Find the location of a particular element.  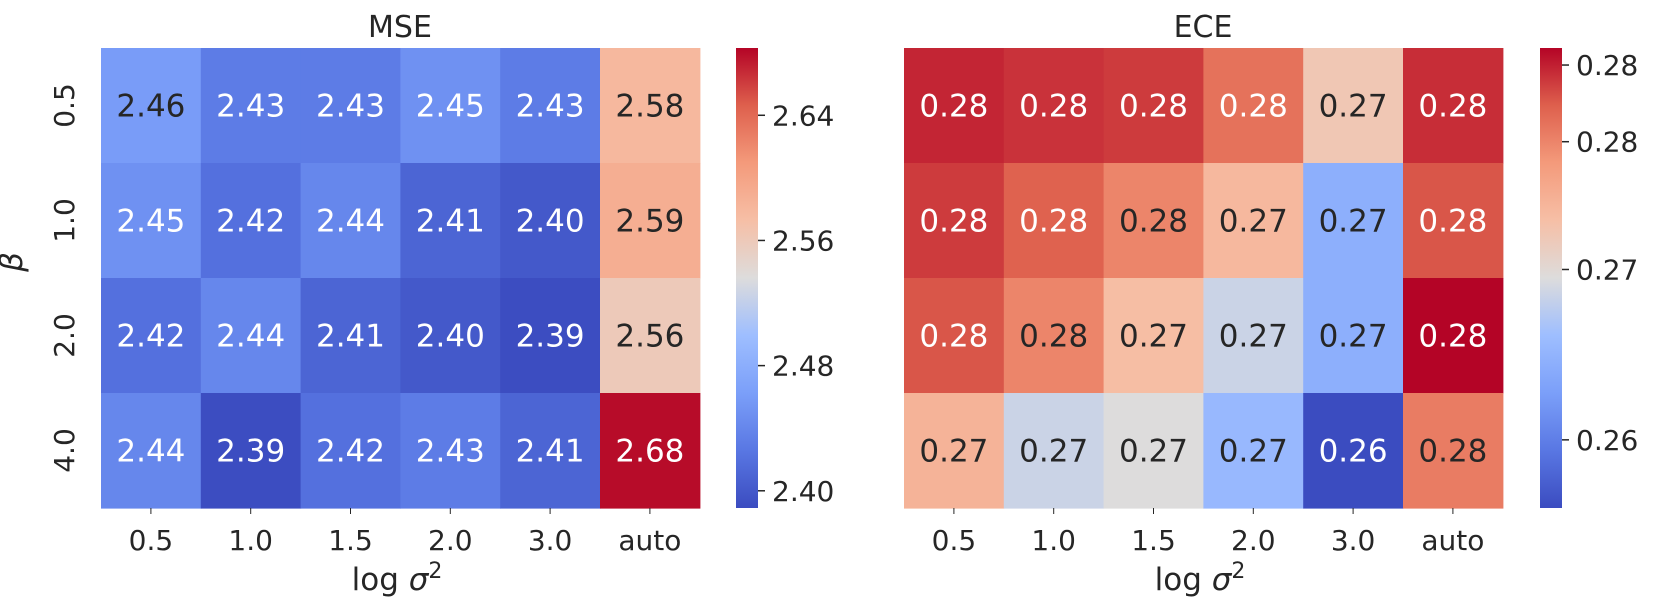

mse-colorbar is located at coordinates (747, 278).